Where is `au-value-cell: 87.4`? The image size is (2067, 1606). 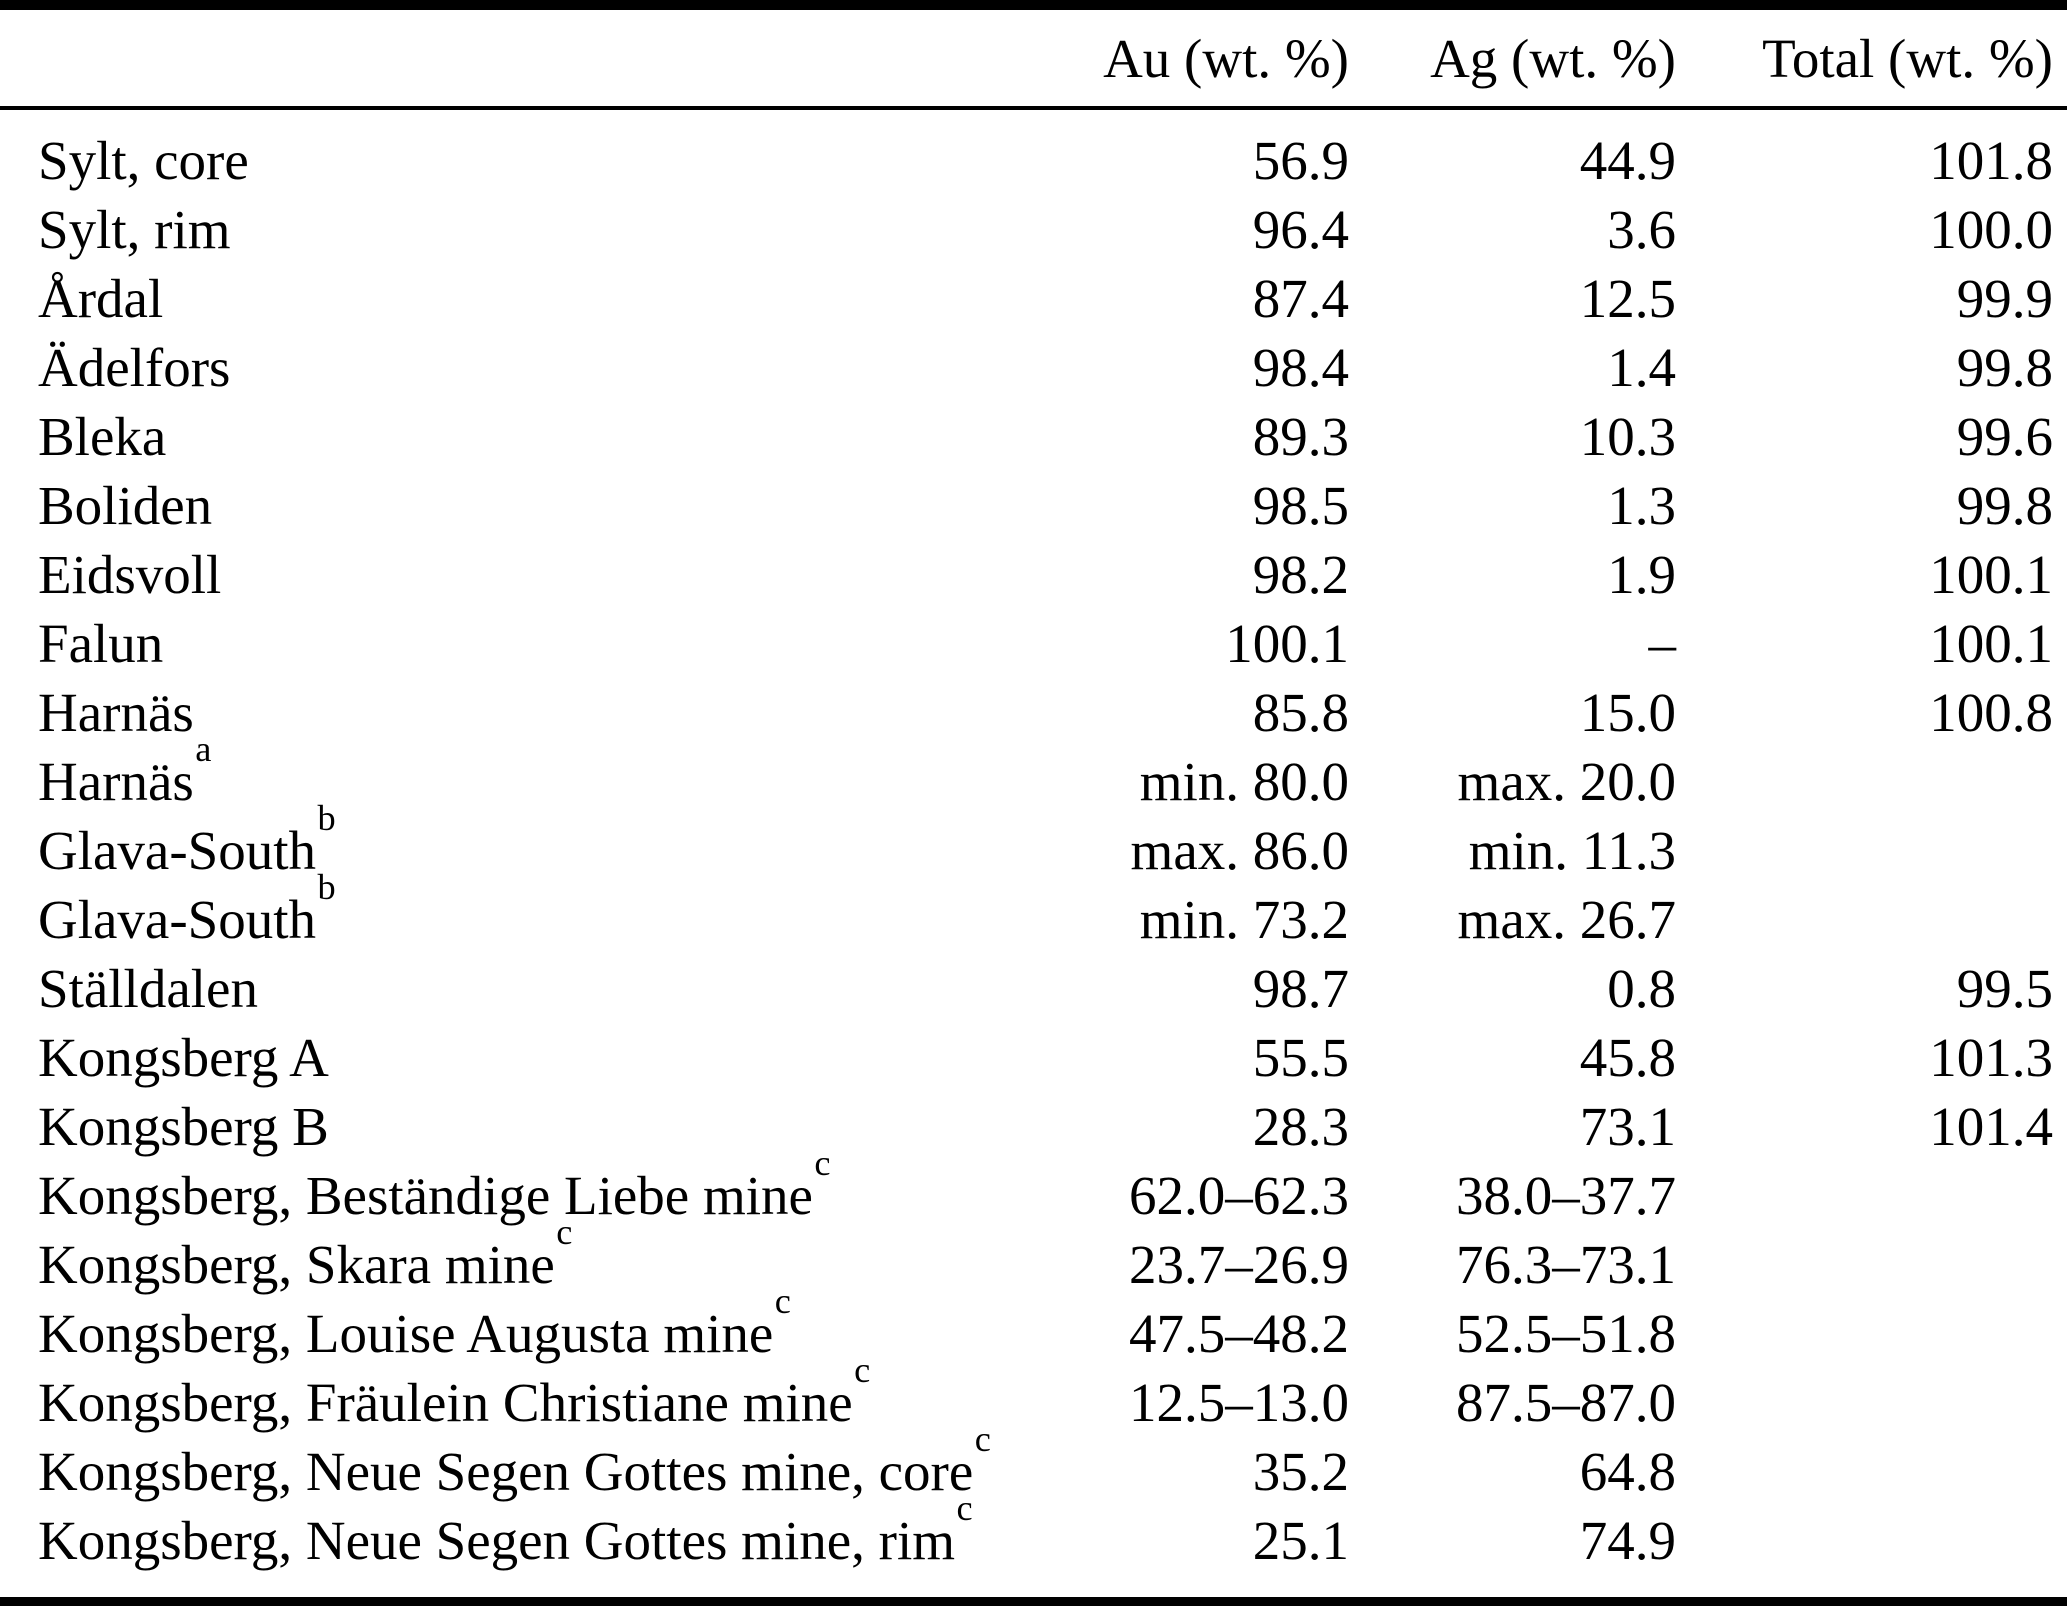 au-value-cell: 87.4 is located at coordinates (1300, 298).